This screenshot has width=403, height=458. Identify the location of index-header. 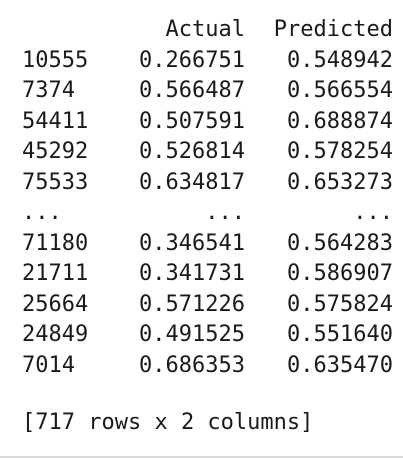
(68, 30).